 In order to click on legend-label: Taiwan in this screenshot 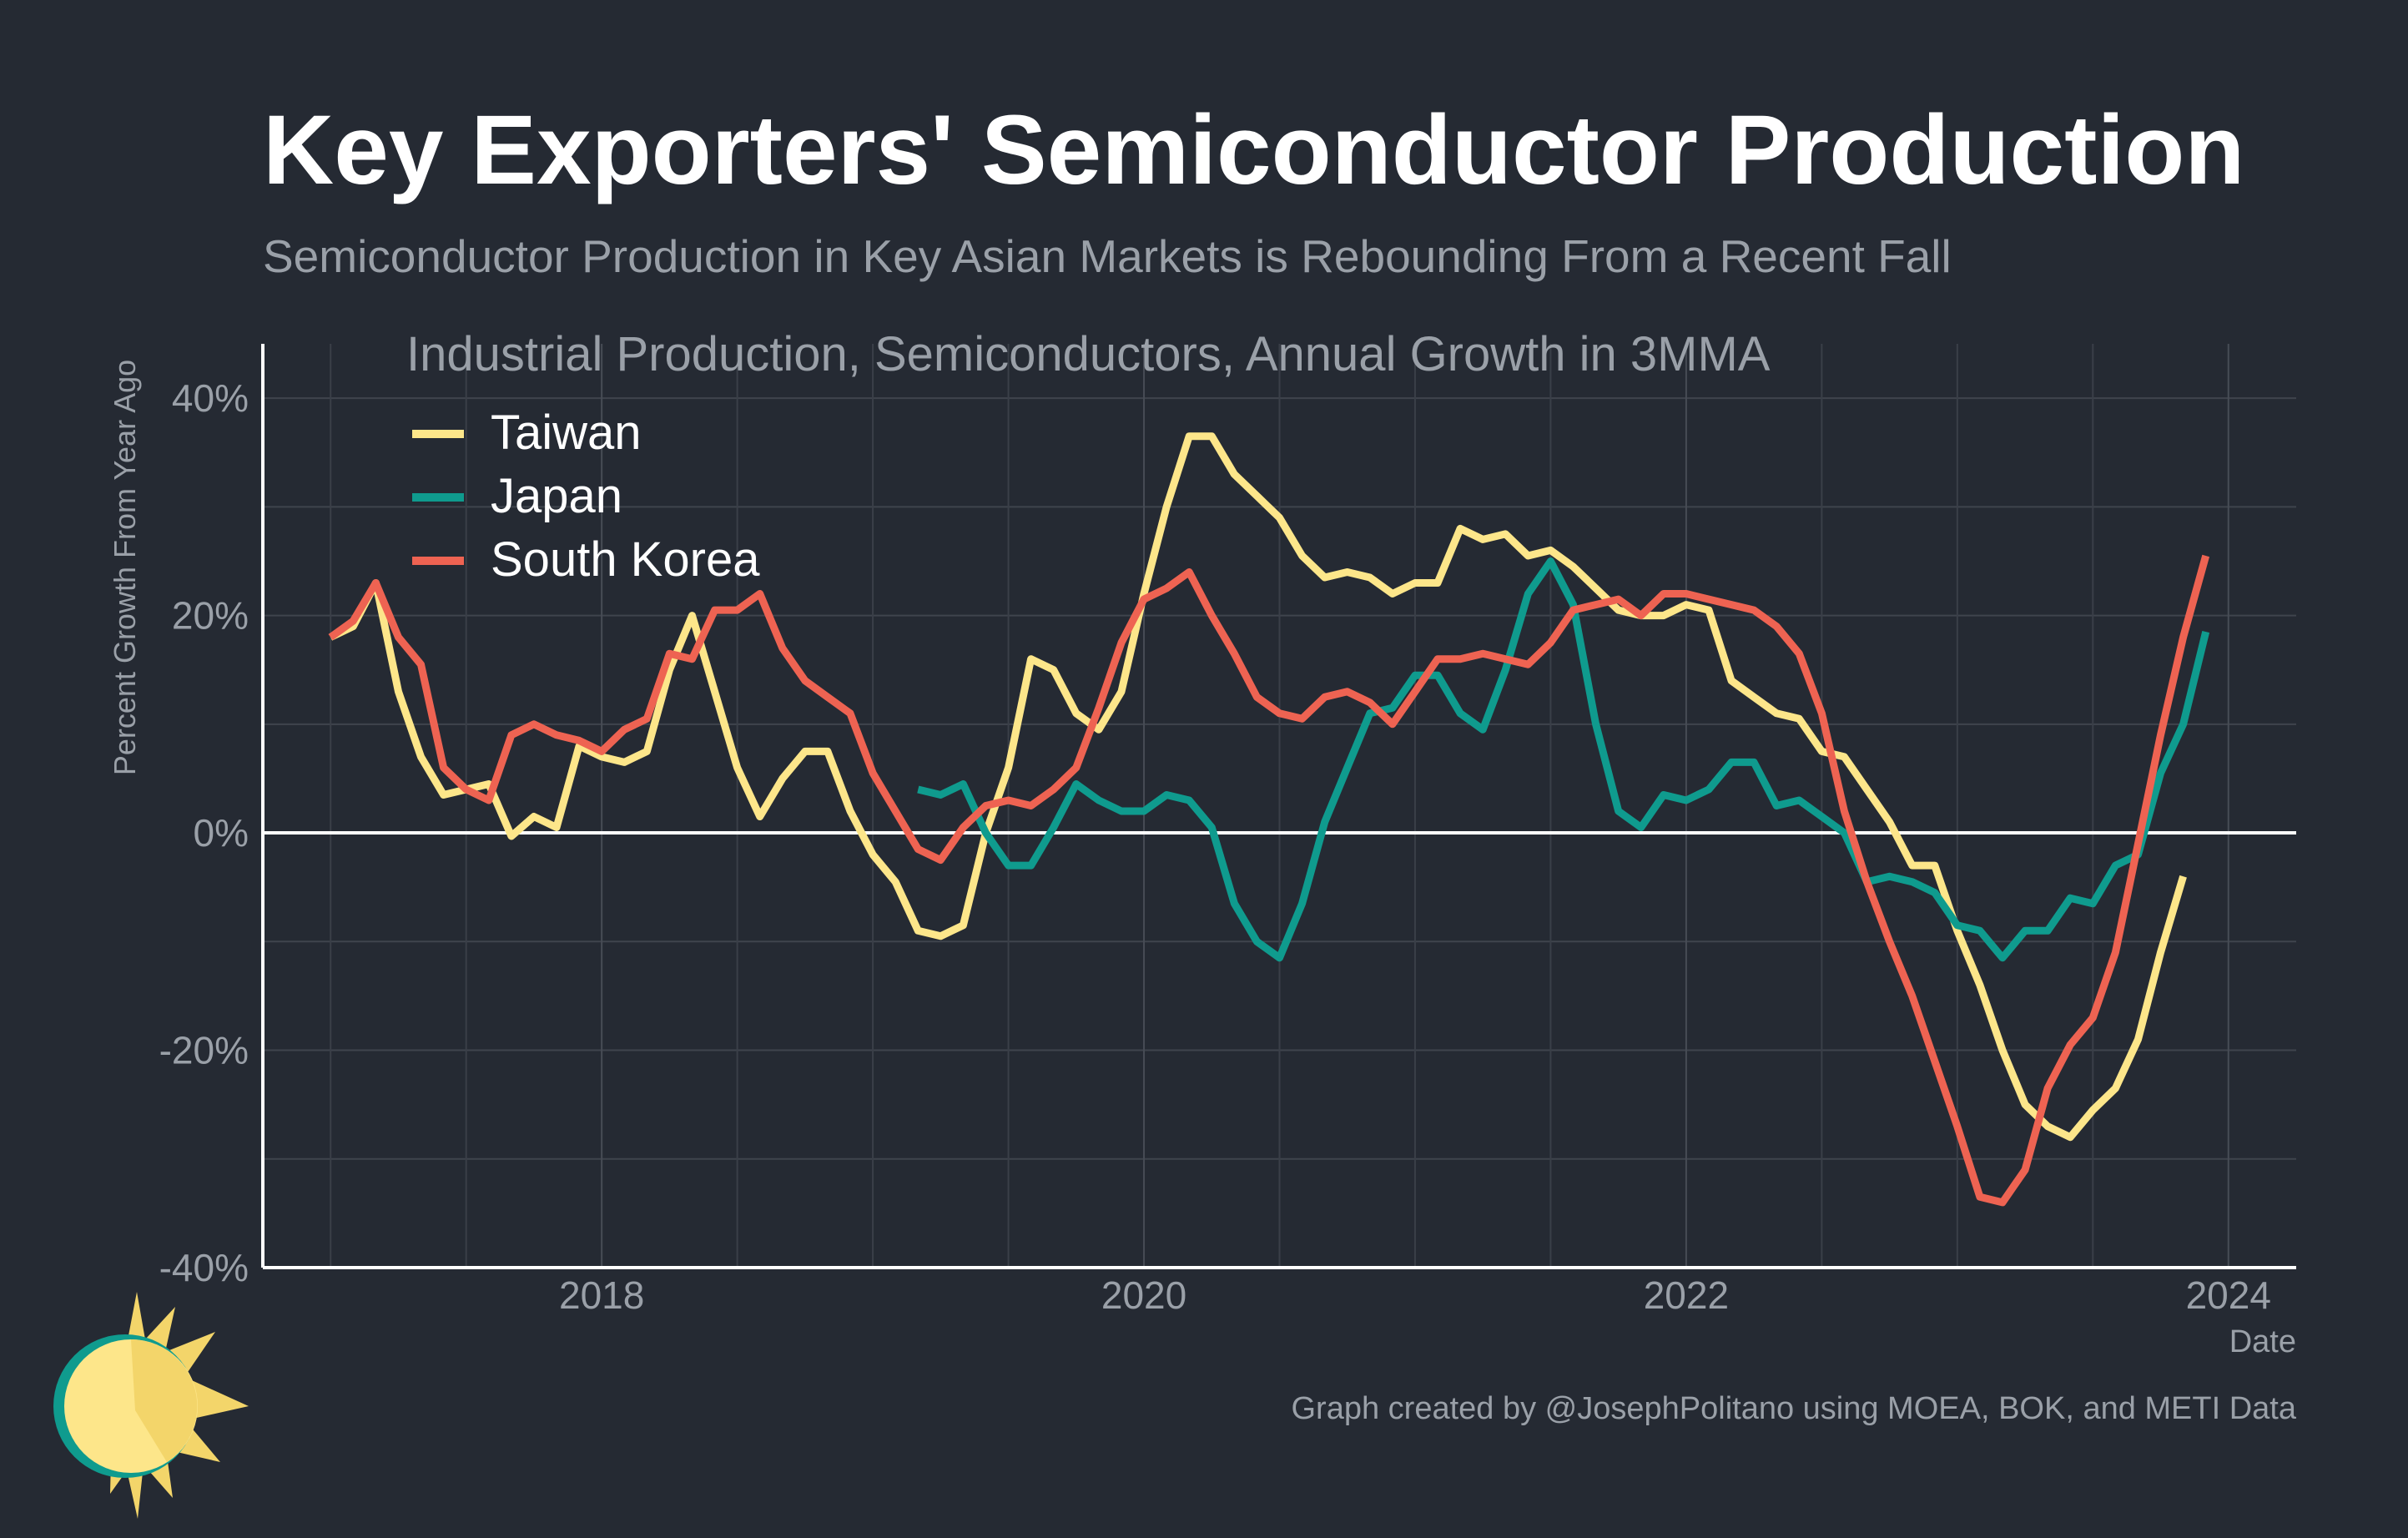, I will do `click(566, 433)`.